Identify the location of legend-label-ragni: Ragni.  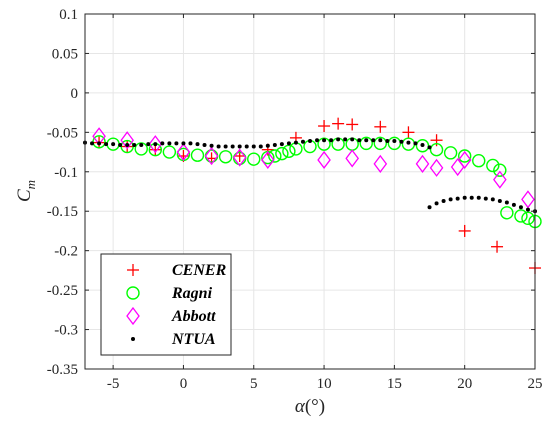
(192, 293).